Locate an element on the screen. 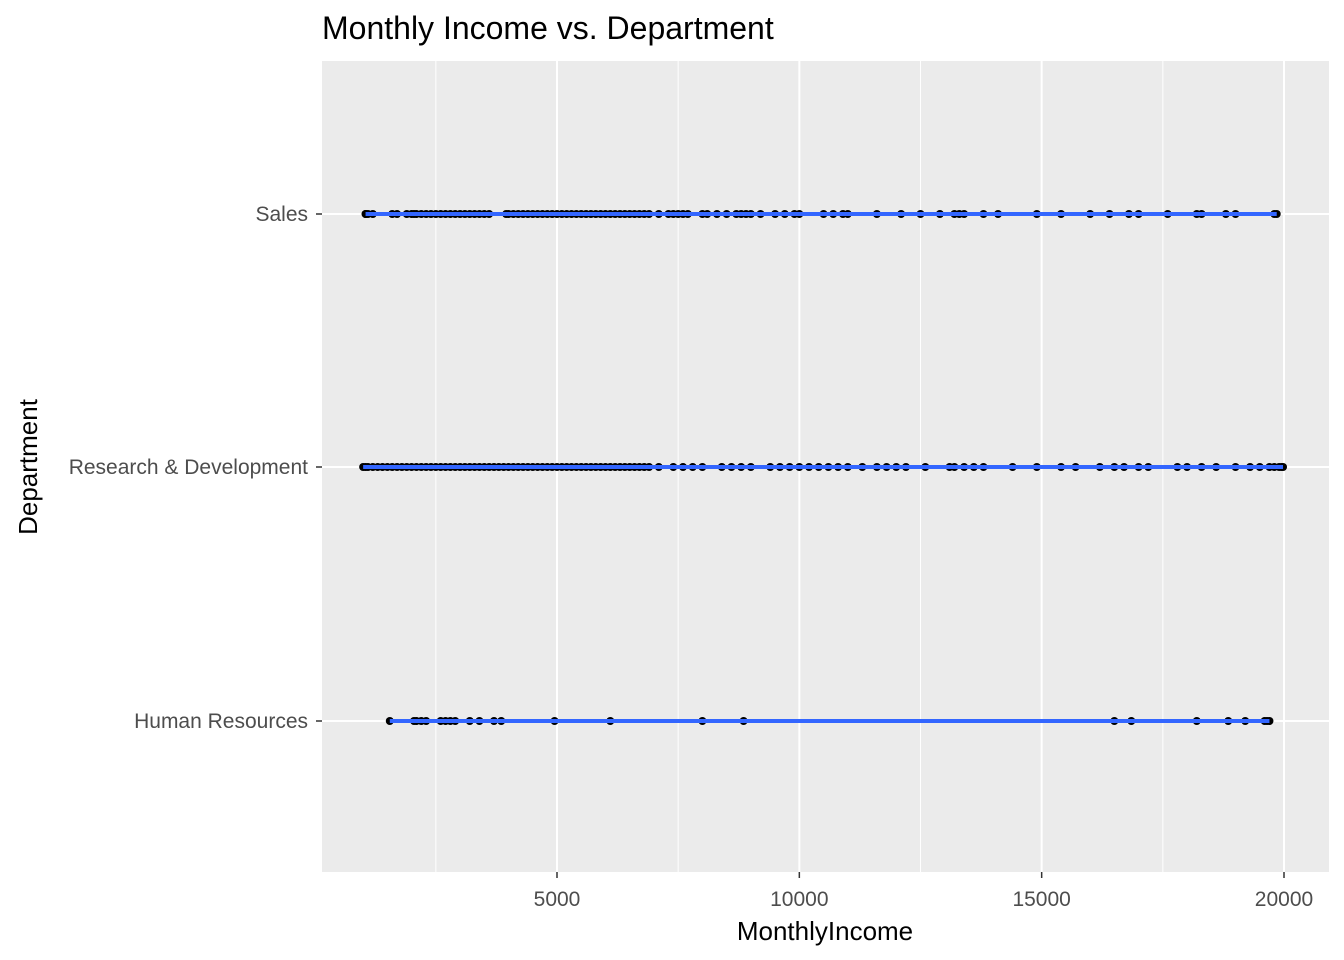 The image size is (1344, 960). x-tick-label: 15000 is located at coordinates (1041, 899).